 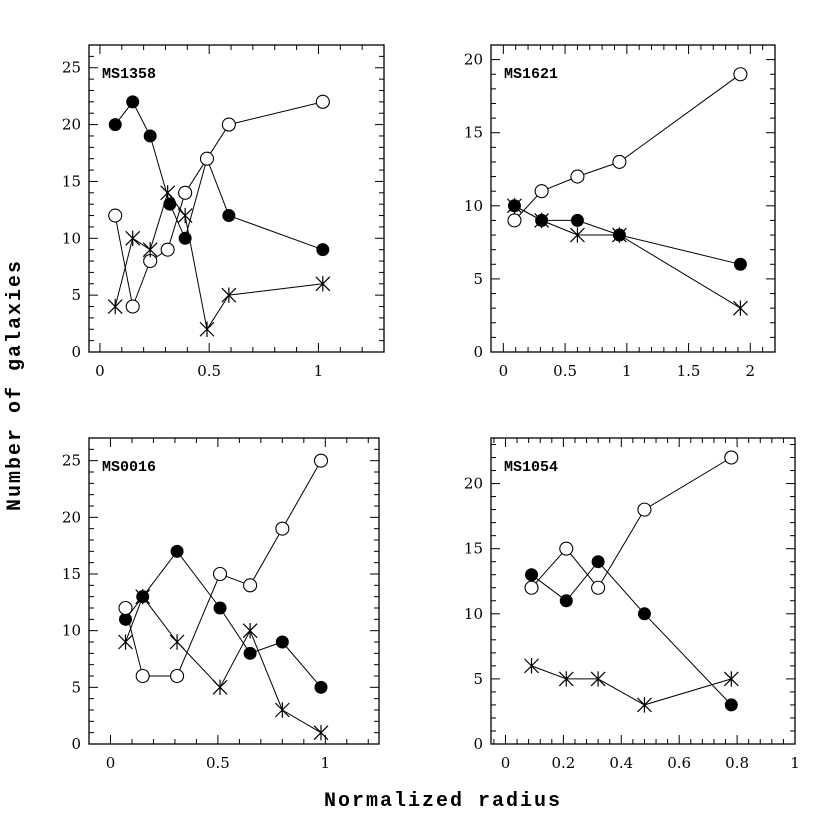 I want to click on plot-frame, so click(x=236, y=198).